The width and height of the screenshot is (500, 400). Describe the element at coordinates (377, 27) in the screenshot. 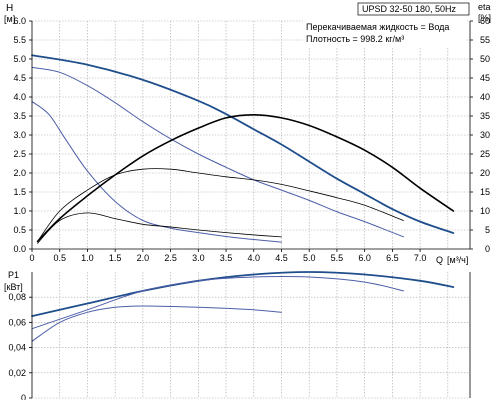

I see `fluid-annotation: Перекачиваемая жидкость = Вода` at that location.